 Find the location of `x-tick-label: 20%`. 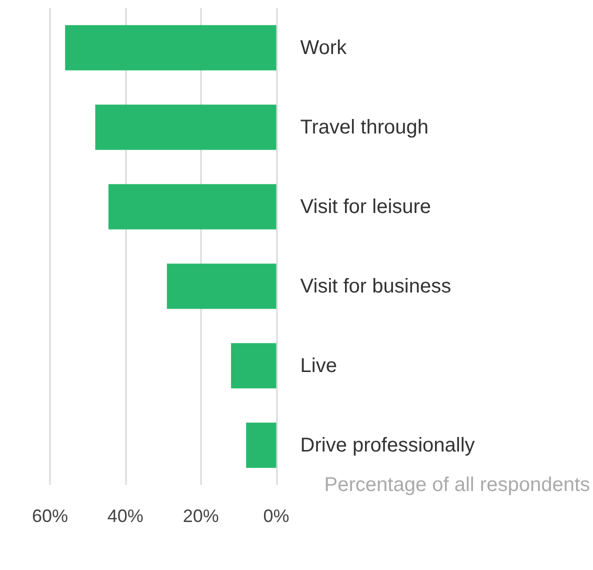

x-tick-label: 20% is located at coordinates (200, 516).